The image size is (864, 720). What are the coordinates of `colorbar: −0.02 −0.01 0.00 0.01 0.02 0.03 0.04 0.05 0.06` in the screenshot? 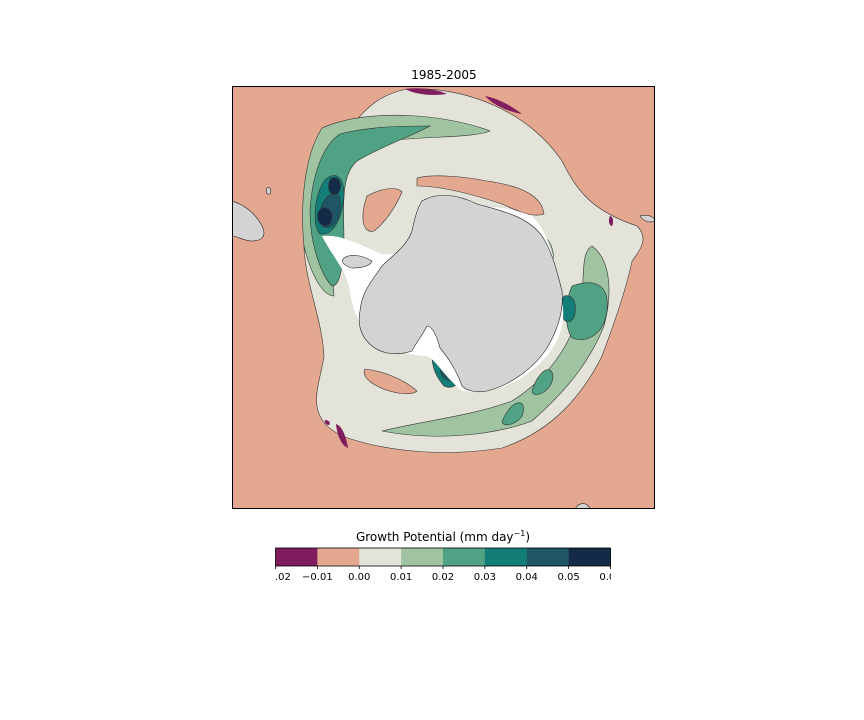 It's located at (443, 564).